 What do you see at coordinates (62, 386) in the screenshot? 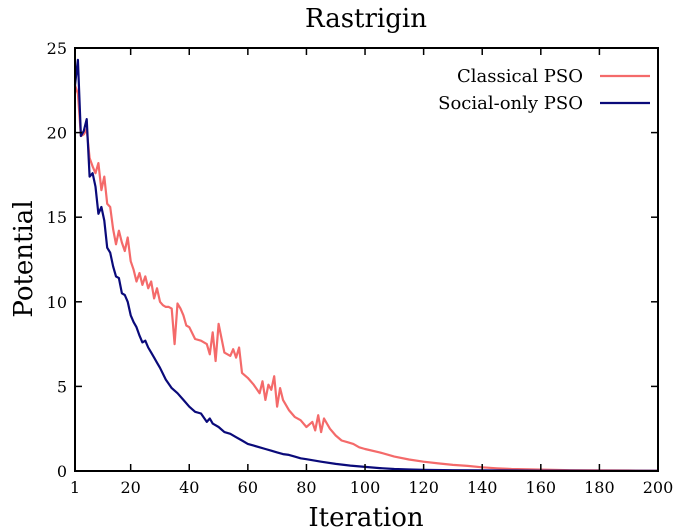
I see `y-tick-label: 5` at bounding box center [62, 386].